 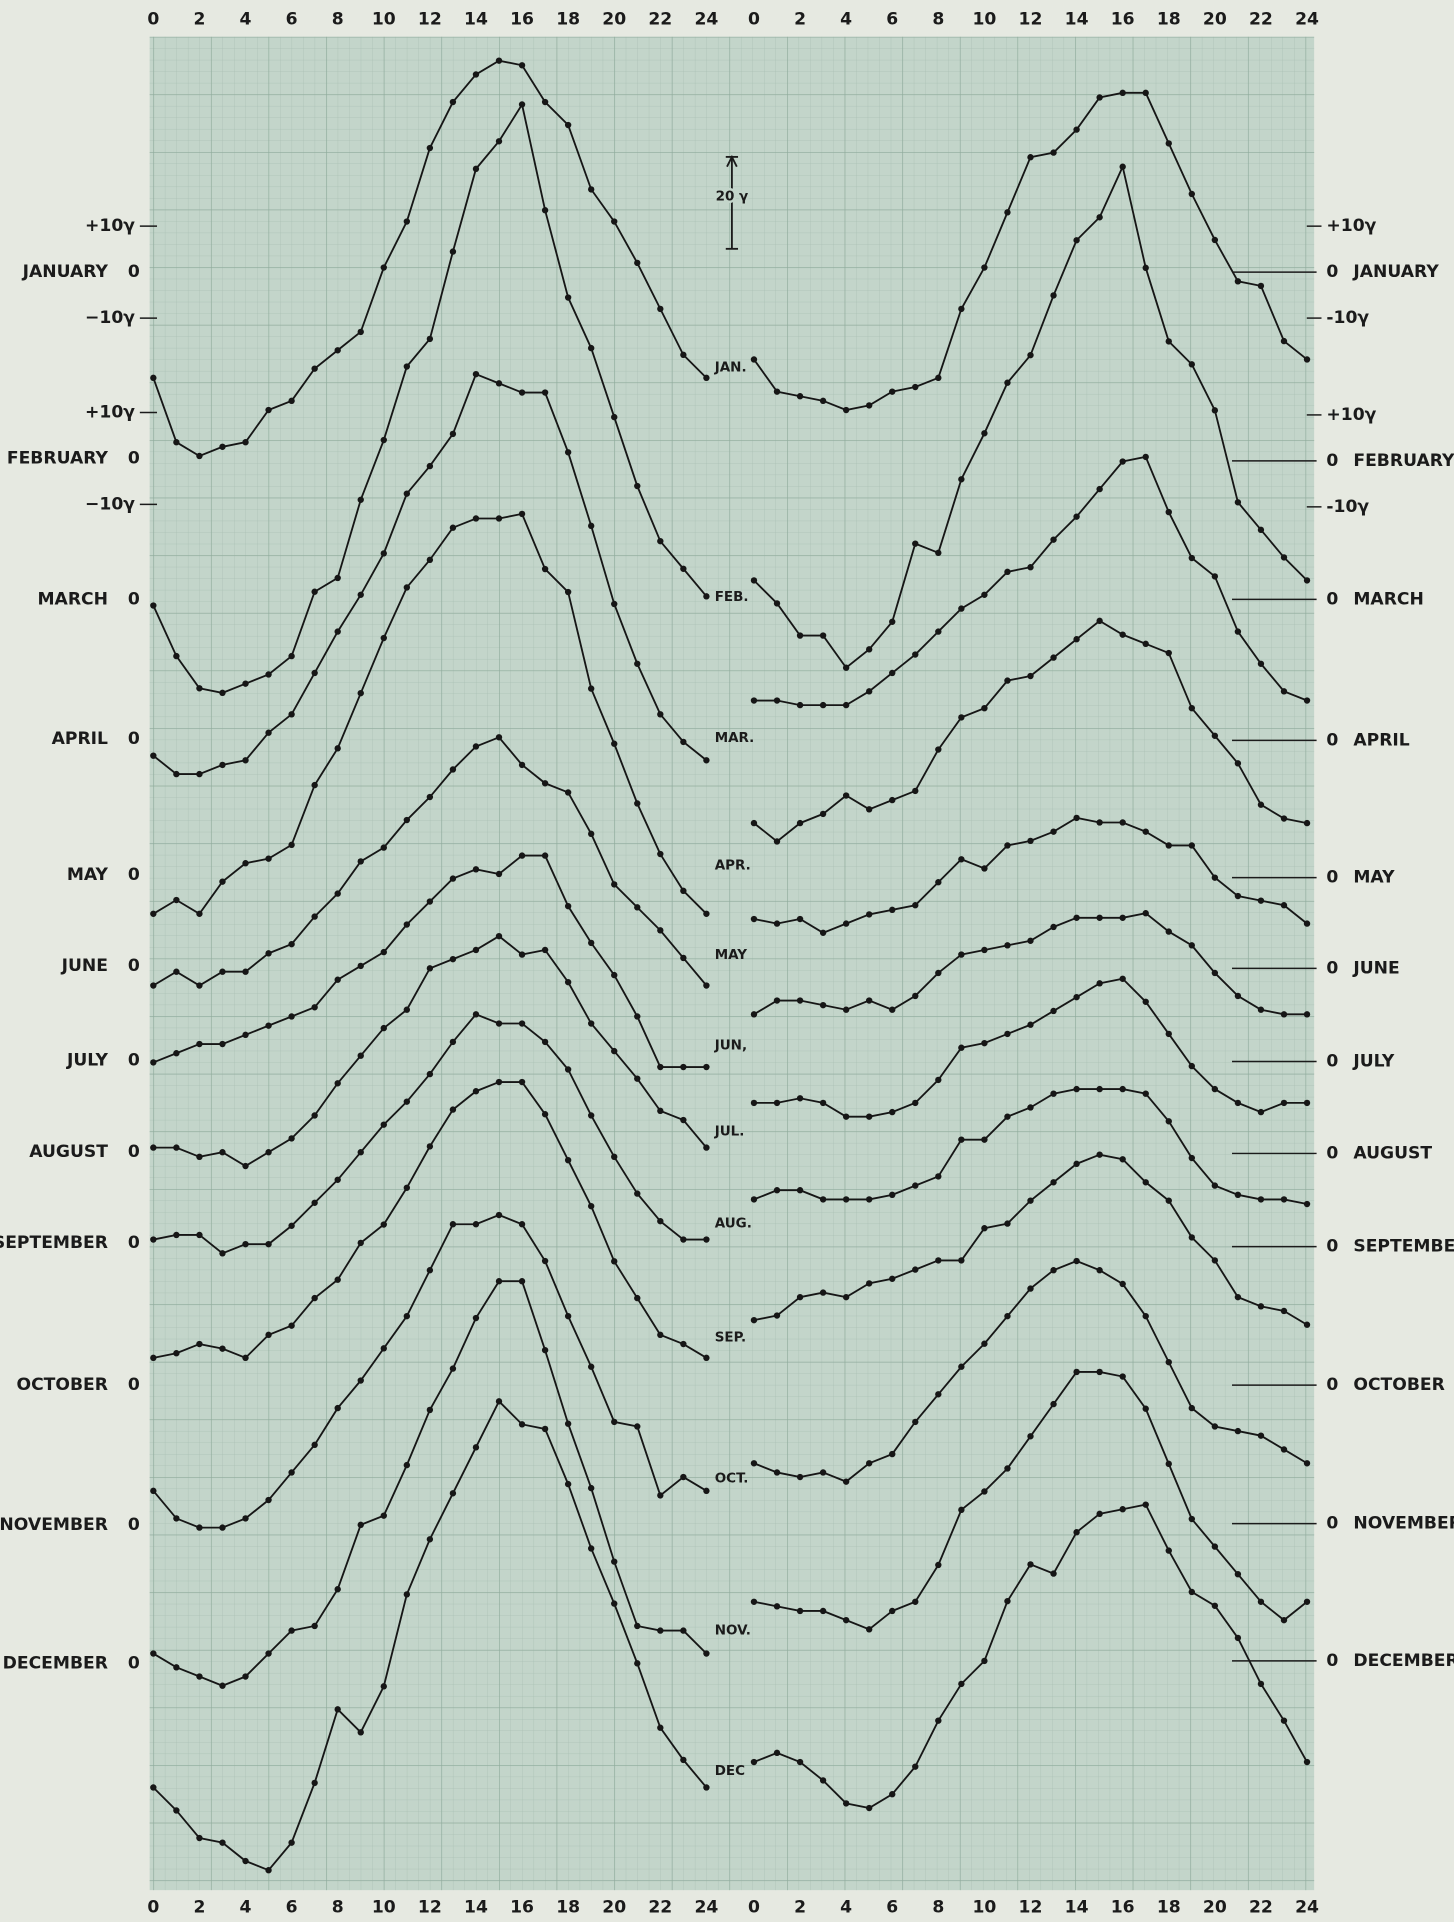 I want to click on x-tick-label: 20, so click(x=1215, y=20).